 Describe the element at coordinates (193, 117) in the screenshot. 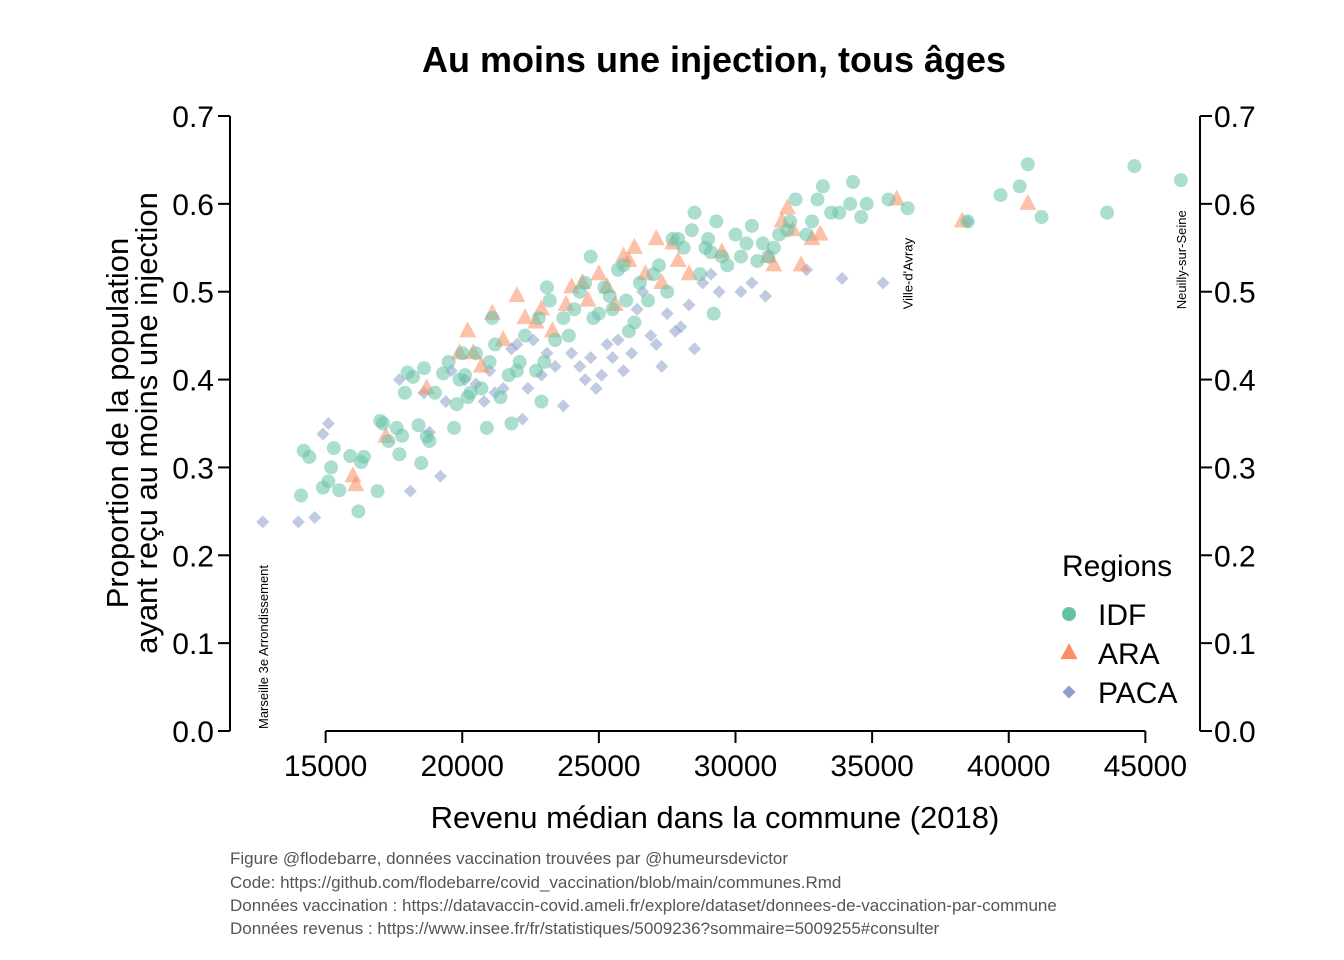

I see `y-tick-label-left: 0.7` at that location.